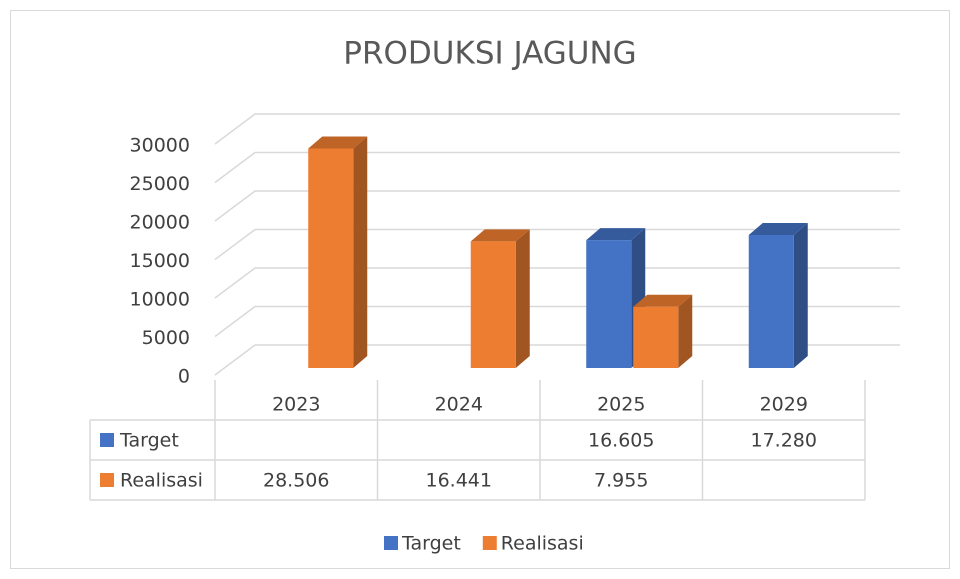 The image size is (960, 579). What do you see at coordinates (149, 441) in the screenshot?
I see `table-series-name: Target` at bounding box center [149, 441].